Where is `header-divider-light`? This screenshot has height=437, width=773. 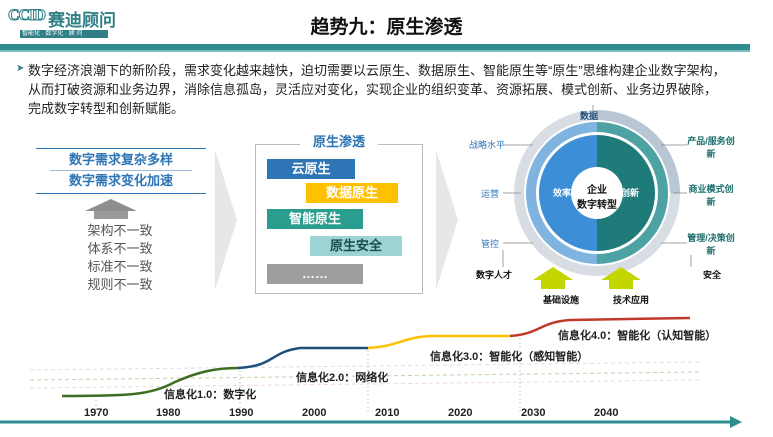 header-divider-light is located at coordinates (375, 51).